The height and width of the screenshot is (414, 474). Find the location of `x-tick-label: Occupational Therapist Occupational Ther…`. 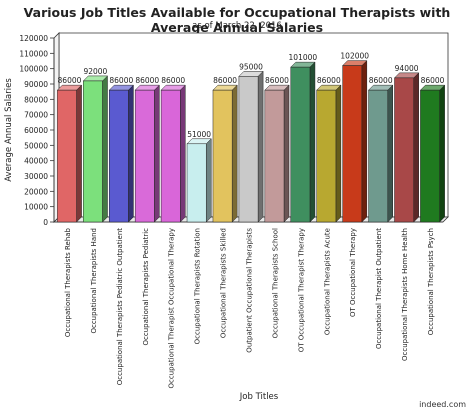

x-tick-label: Occupational Therapist Occupational Ther… is located at coordinates (172, 308).